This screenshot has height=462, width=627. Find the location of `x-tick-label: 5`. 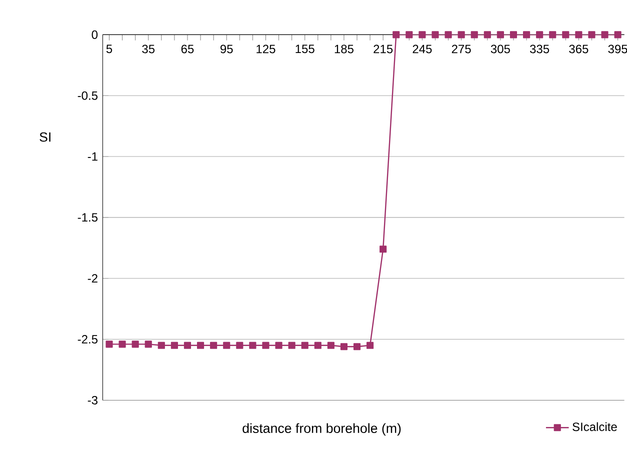

x-tick-label: 5 is located at coordinates (109, 49).